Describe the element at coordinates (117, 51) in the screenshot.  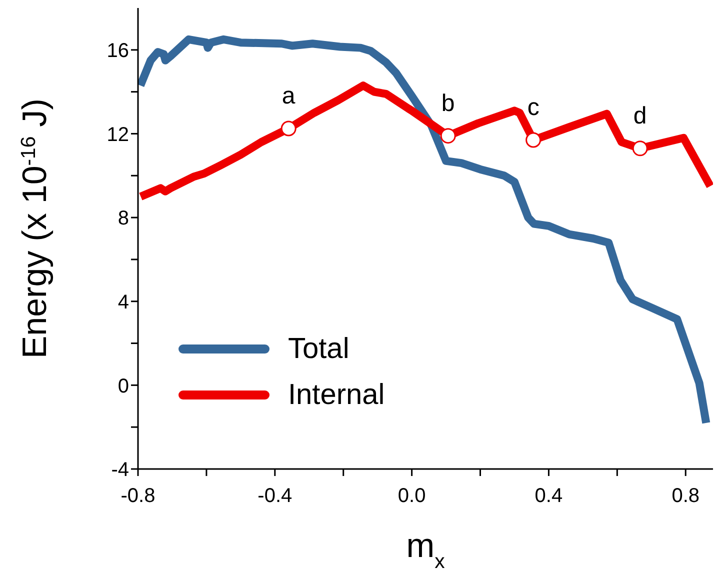
I see `y-tick-label: 16` at that location.